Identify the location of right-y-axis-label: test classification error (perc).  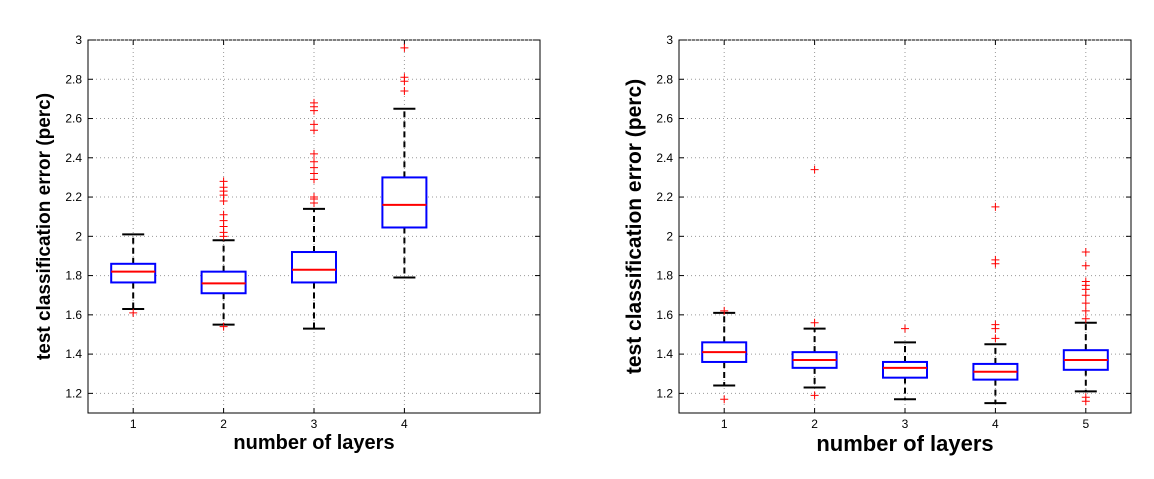
(634, 226).